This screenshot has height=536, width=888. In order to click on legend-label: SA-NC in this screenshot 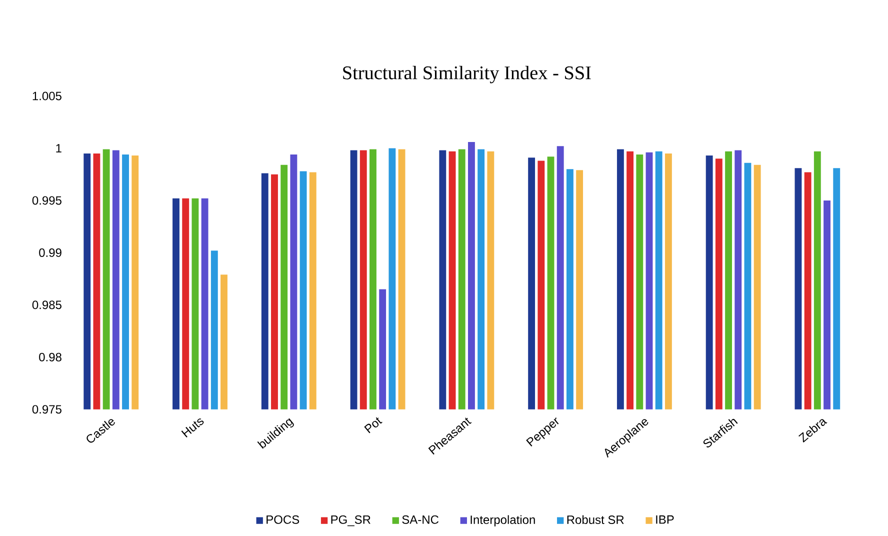, I will do `click(420, 519)`.